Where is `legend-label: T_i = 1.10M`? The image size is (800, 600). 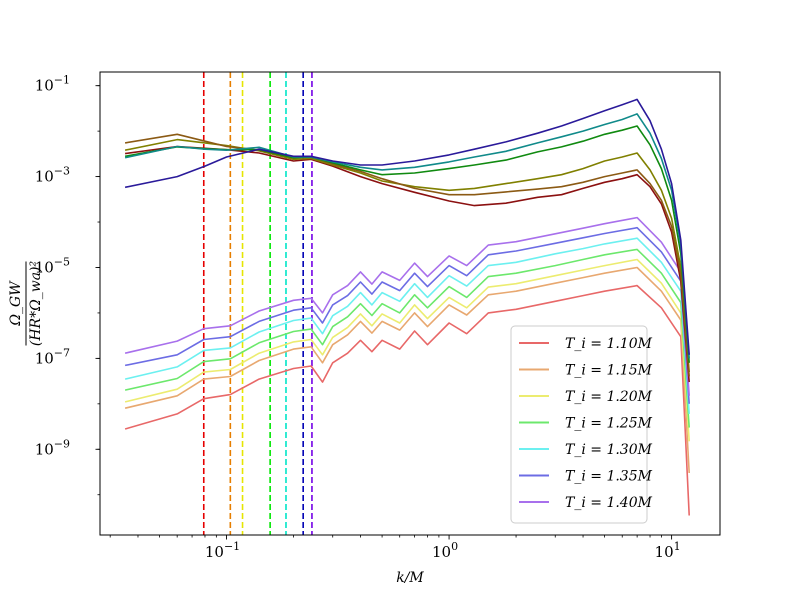 legend-label: T_i = 1.10M is located at coordinates (609, 344).